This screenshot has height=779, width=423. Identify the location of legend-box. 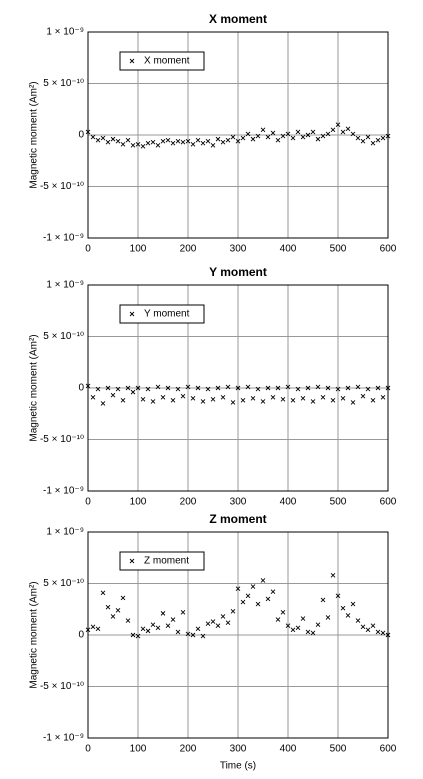
(162, 314).